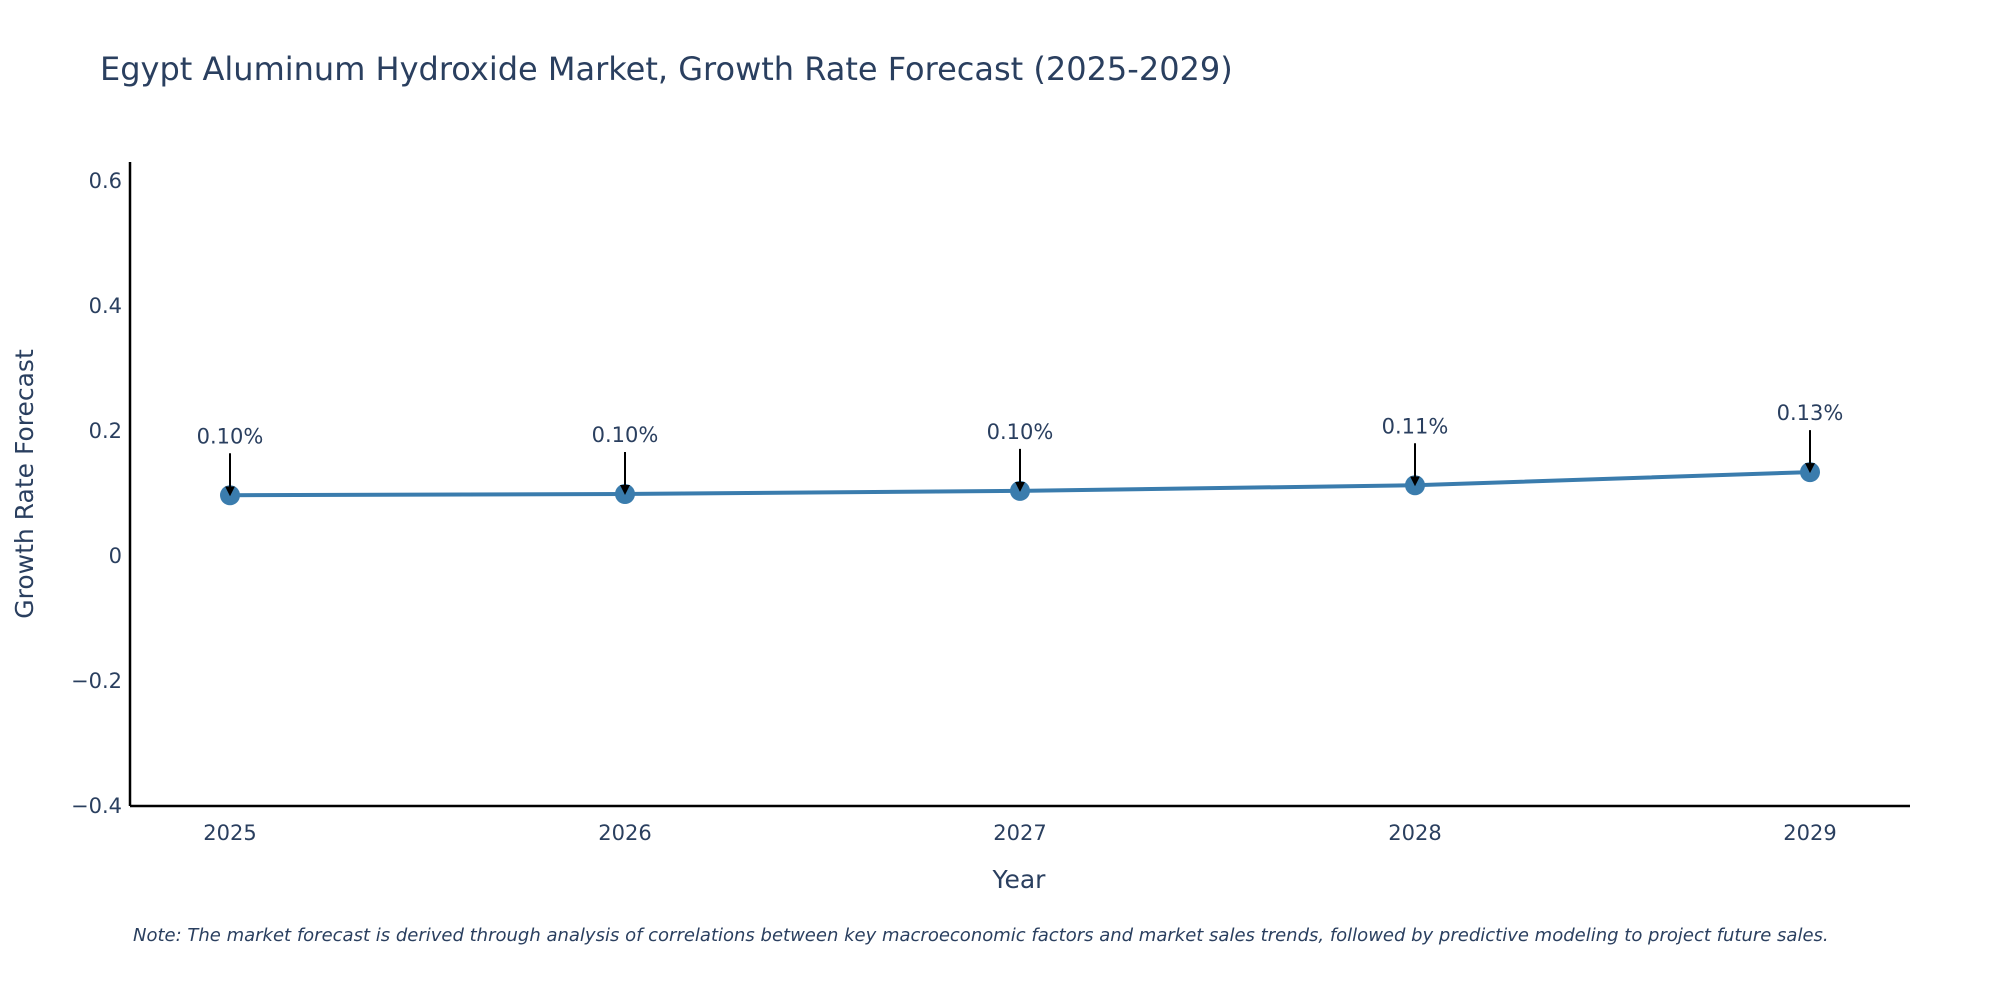  What do you see at coordinates (96, 681) in the screenshot?
I see `y-tick-label: −0.2` at bounding box center [96, 681].